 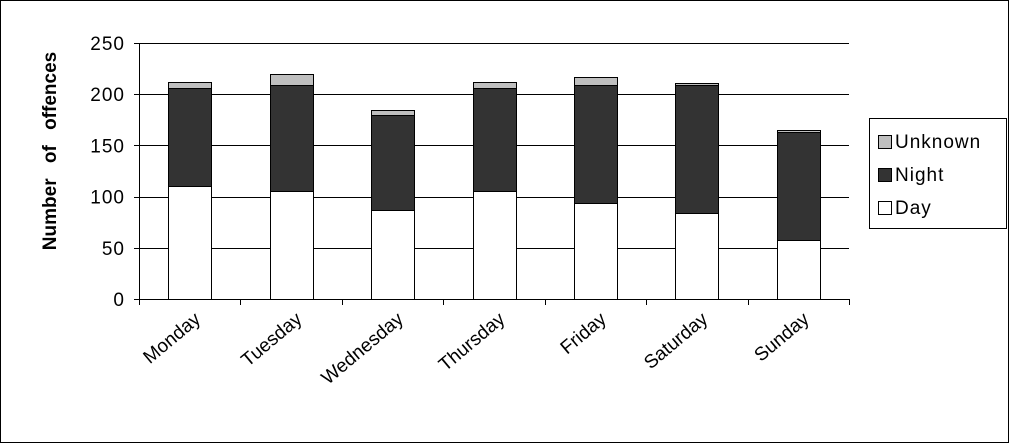 What do you see at coordinates (107, 95) in the screenshot?
I see `y-tick-label-200: 200` at bounding box center [107, 95].